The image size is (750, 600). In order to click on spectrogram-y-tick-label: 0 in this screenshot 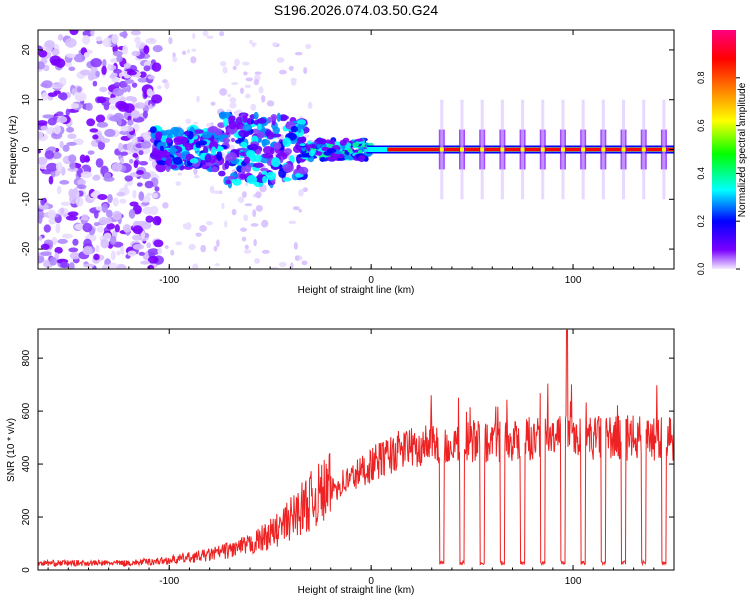, I will do `click(26, 149)`.